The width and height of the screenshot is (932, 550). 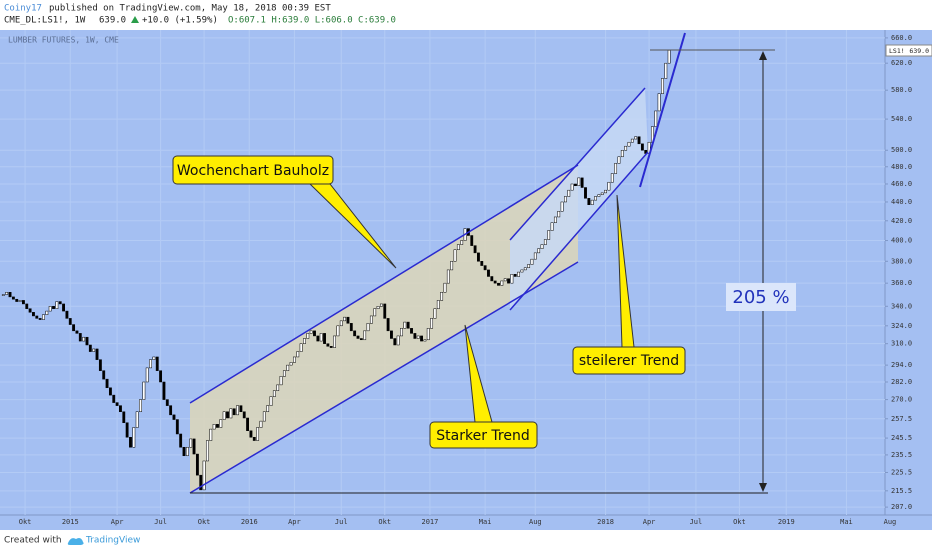 I want to click on x-tick-label: Mai, so click(x=846, y=522).